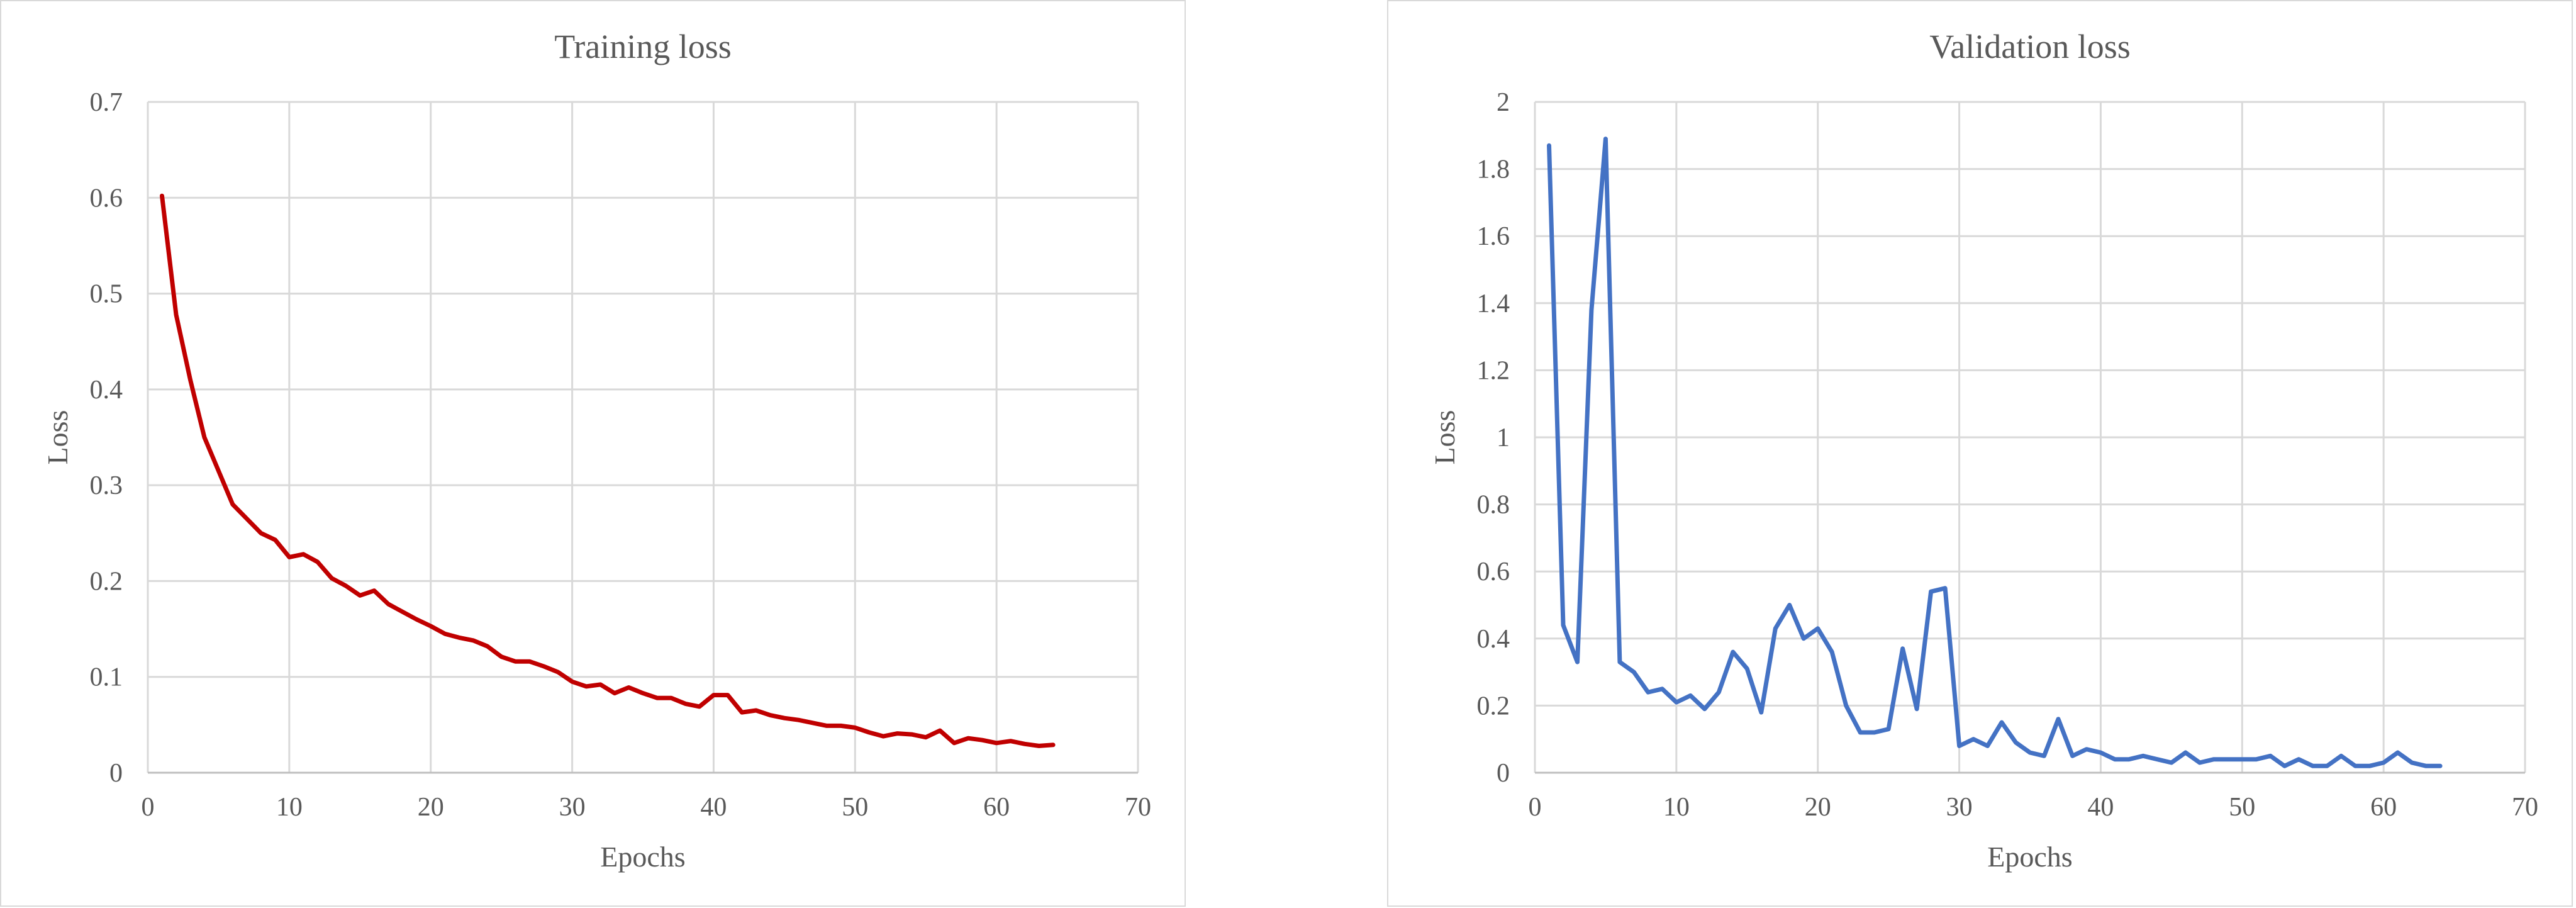 Image resolution: width=2576 pixels, height=908 pixels. I want to click on y-tick-label: 1.6, so click(1493, 236).